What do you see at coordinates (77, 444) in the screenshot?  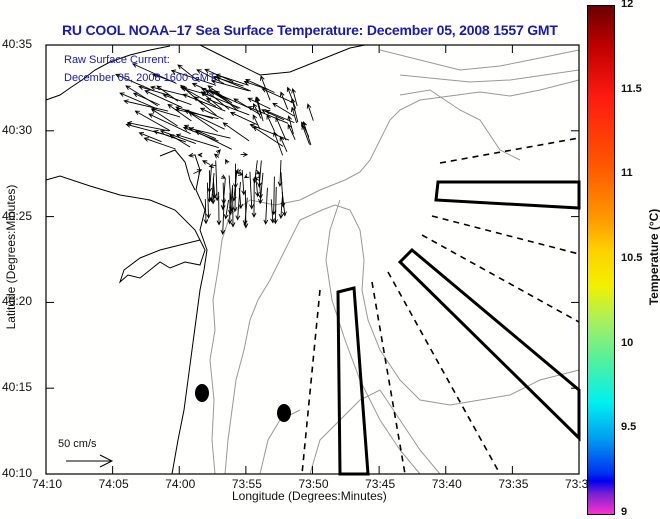 I see `scale-label: 50 cm/s` at bounding box center [77, 444].